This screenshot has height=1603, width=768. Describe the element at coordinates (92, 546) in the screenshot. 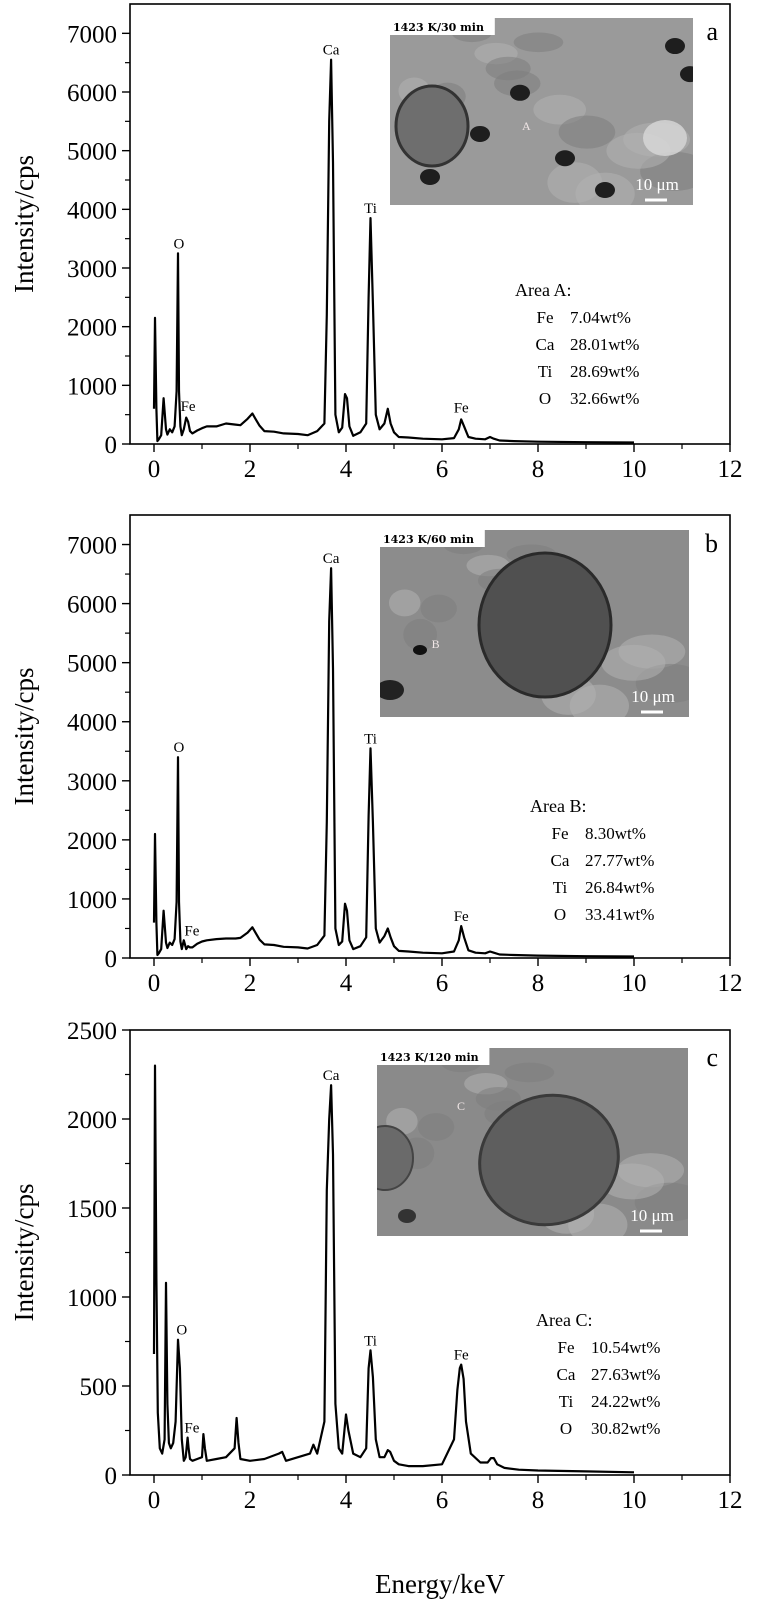

I see `y-tick-label: 7000` at that location.